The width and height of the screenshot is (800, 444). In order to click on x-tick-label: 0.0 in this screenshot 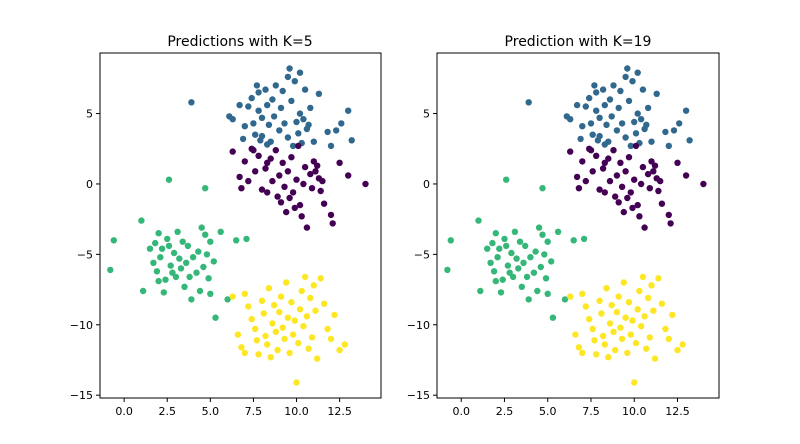, I will do `click(124, 411)`.